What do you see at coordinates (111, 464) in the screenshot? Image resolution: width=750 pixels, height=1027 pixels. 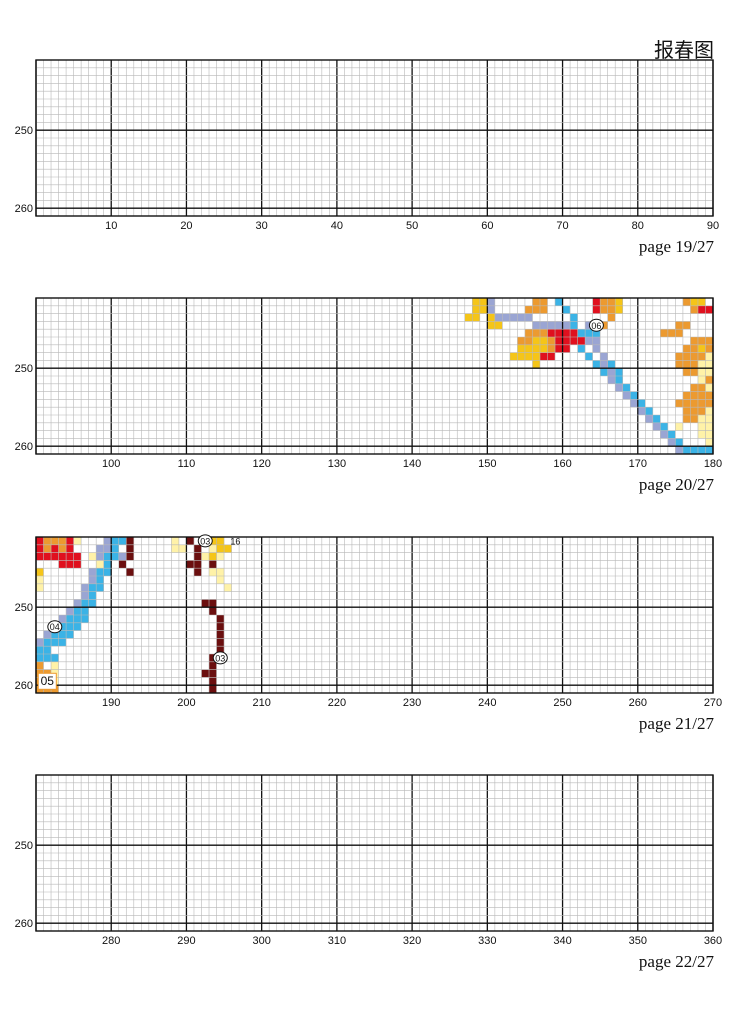 I see `x-tick-label: 100` at bounding box center [111, 464].